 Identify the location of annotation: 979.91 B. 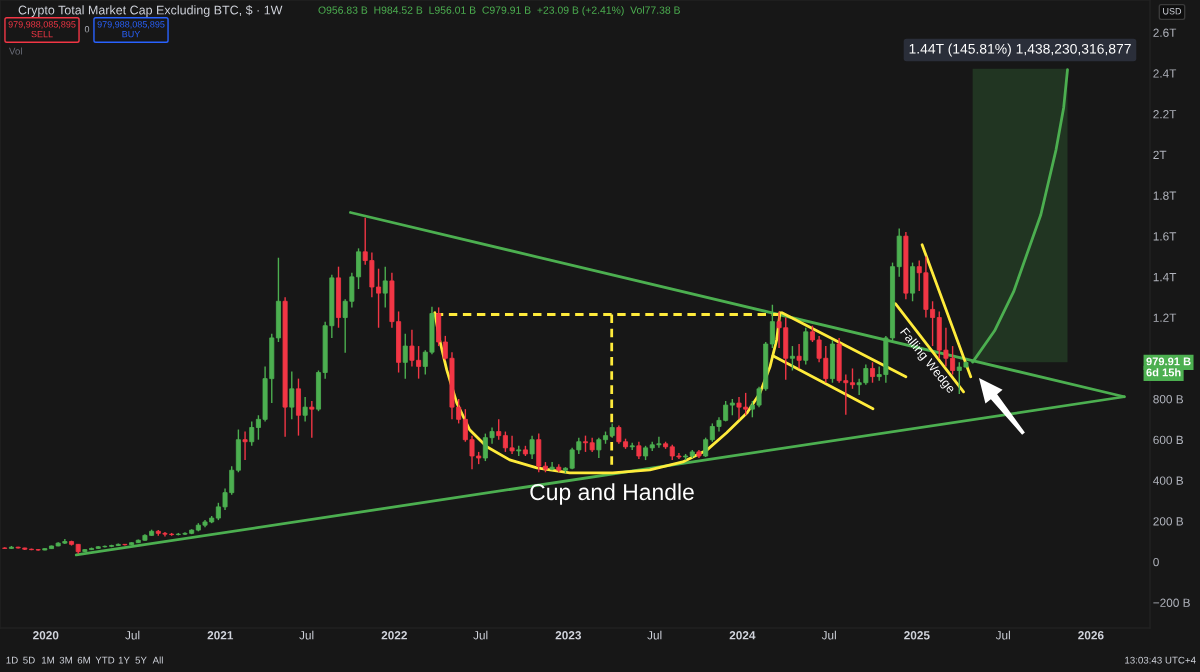
(1168, 361).